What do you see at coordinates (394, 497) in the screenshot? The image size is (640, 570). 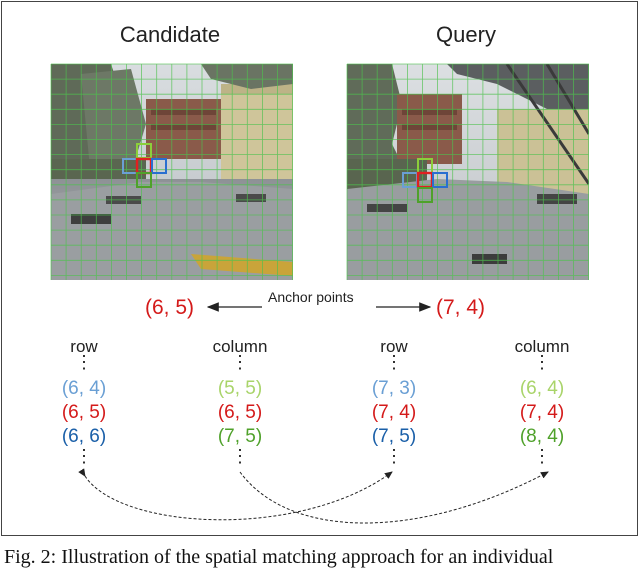 I see `arrow-column-to-column` at bounding box center [394, 497].